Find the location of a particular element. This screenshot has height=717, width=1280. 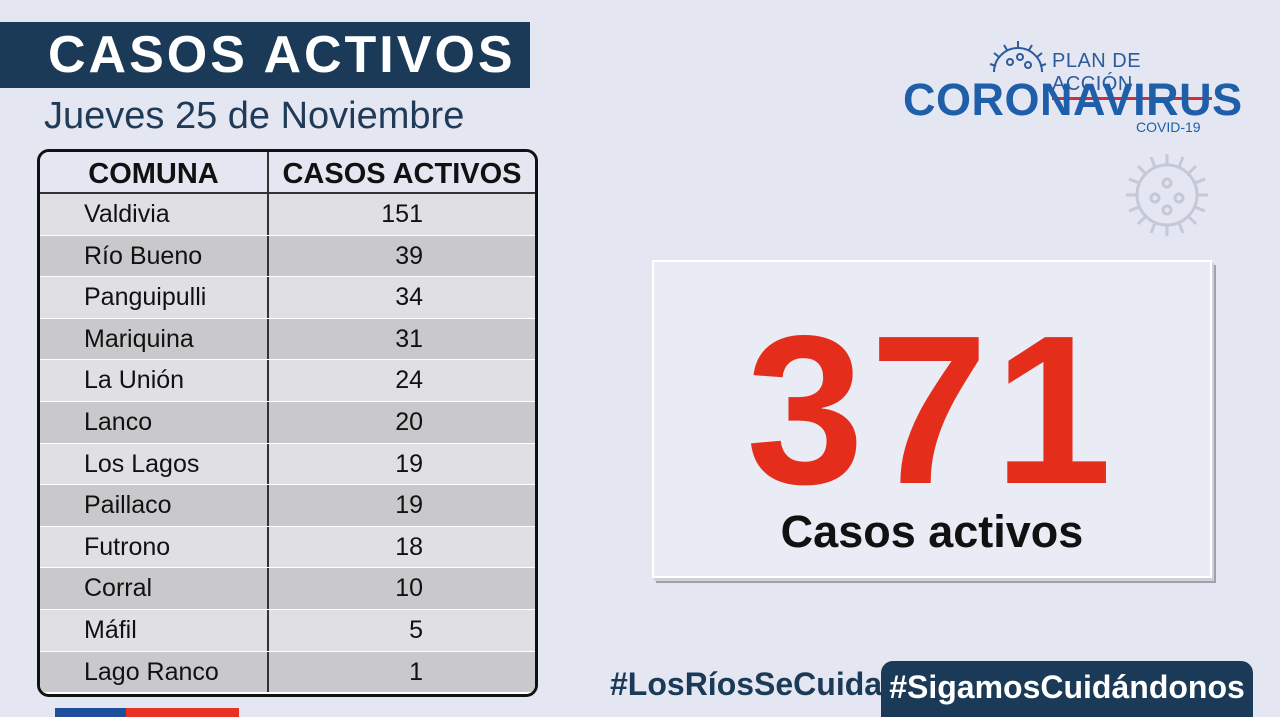

table-row: La Unión 24 is located at coordinates (287, 381).